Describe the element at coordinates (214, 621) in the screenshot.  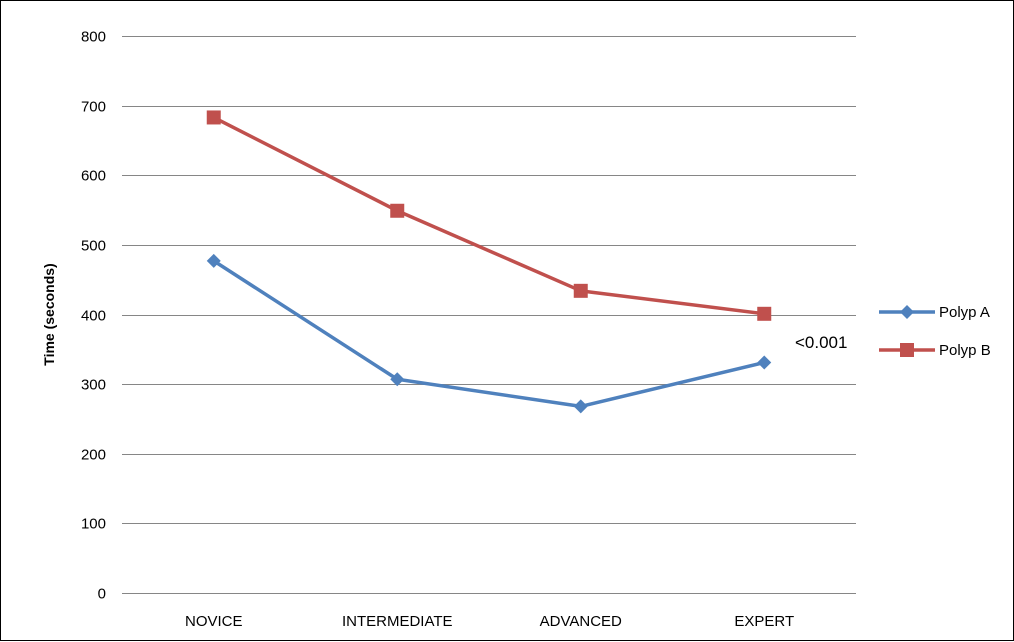
I see `x-tick-label: NOVICE` at that location.